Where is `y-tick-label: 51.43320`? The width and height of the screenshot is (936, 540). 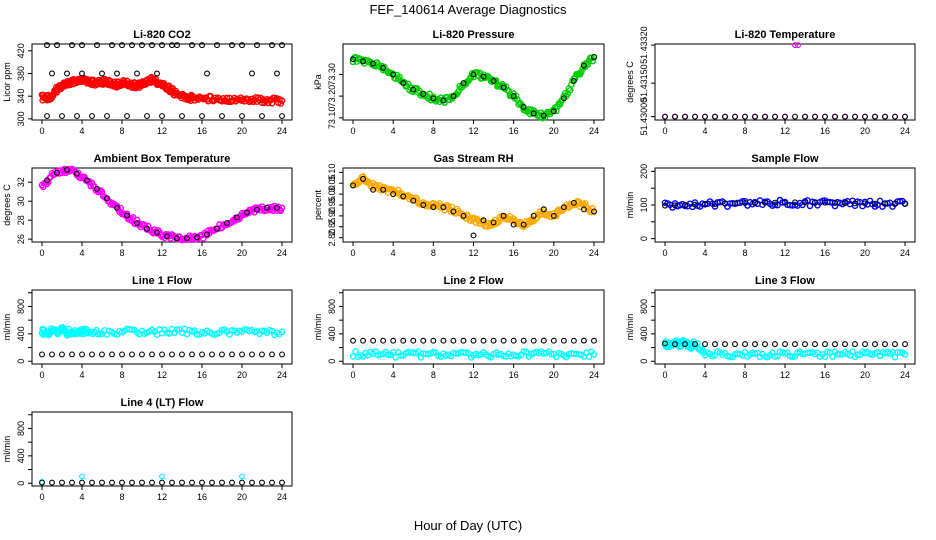
y-tick-label: 51.43320 is located at coordinates (644, 45).